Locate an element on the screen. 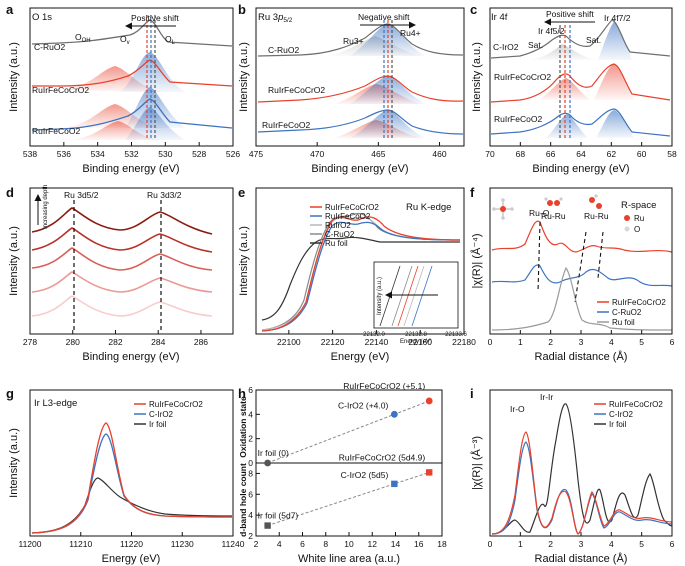  panel-e-legend-3: C-RuO2 is located at coordinates (340, 234).